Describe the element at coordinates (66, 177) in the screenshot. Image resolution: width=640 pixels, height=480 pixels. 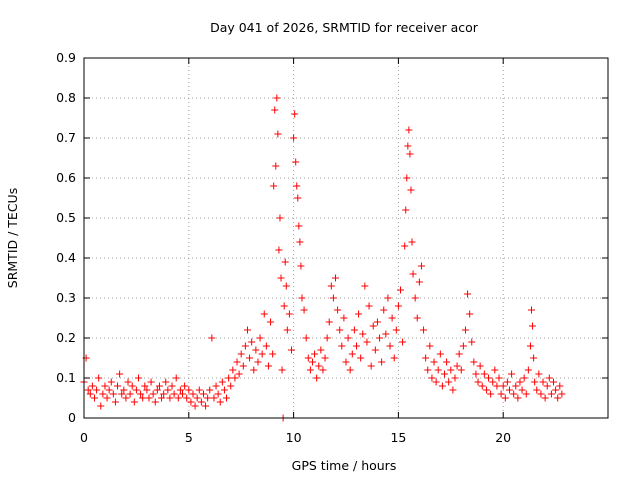
I see `y-tick-label: 0.6` at that location.